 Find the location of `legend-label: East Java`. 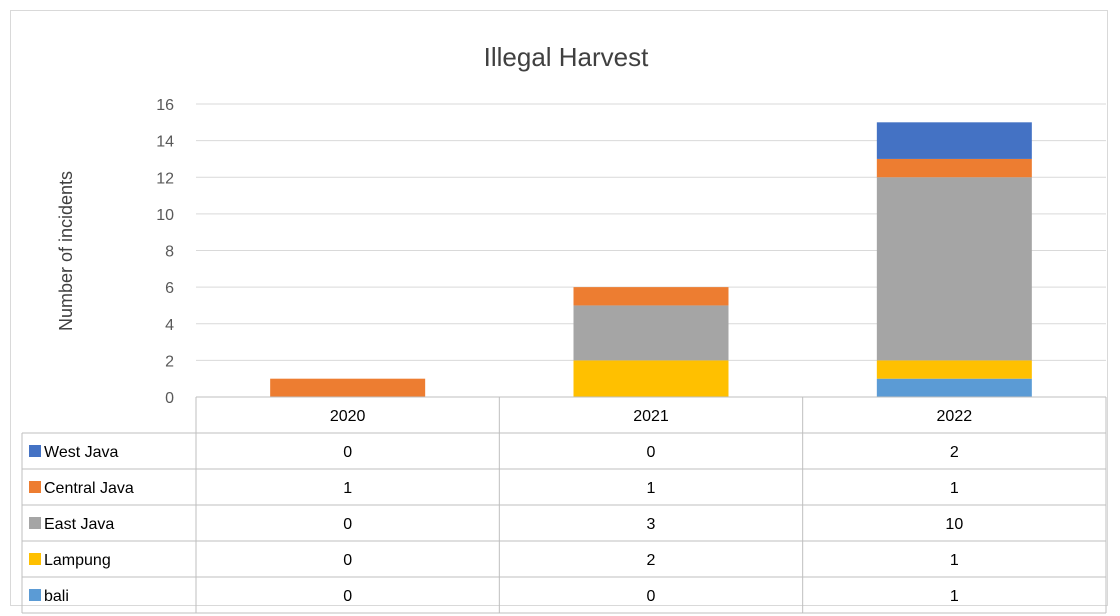

legend-label: East Java is located at coordinates (79, 524).